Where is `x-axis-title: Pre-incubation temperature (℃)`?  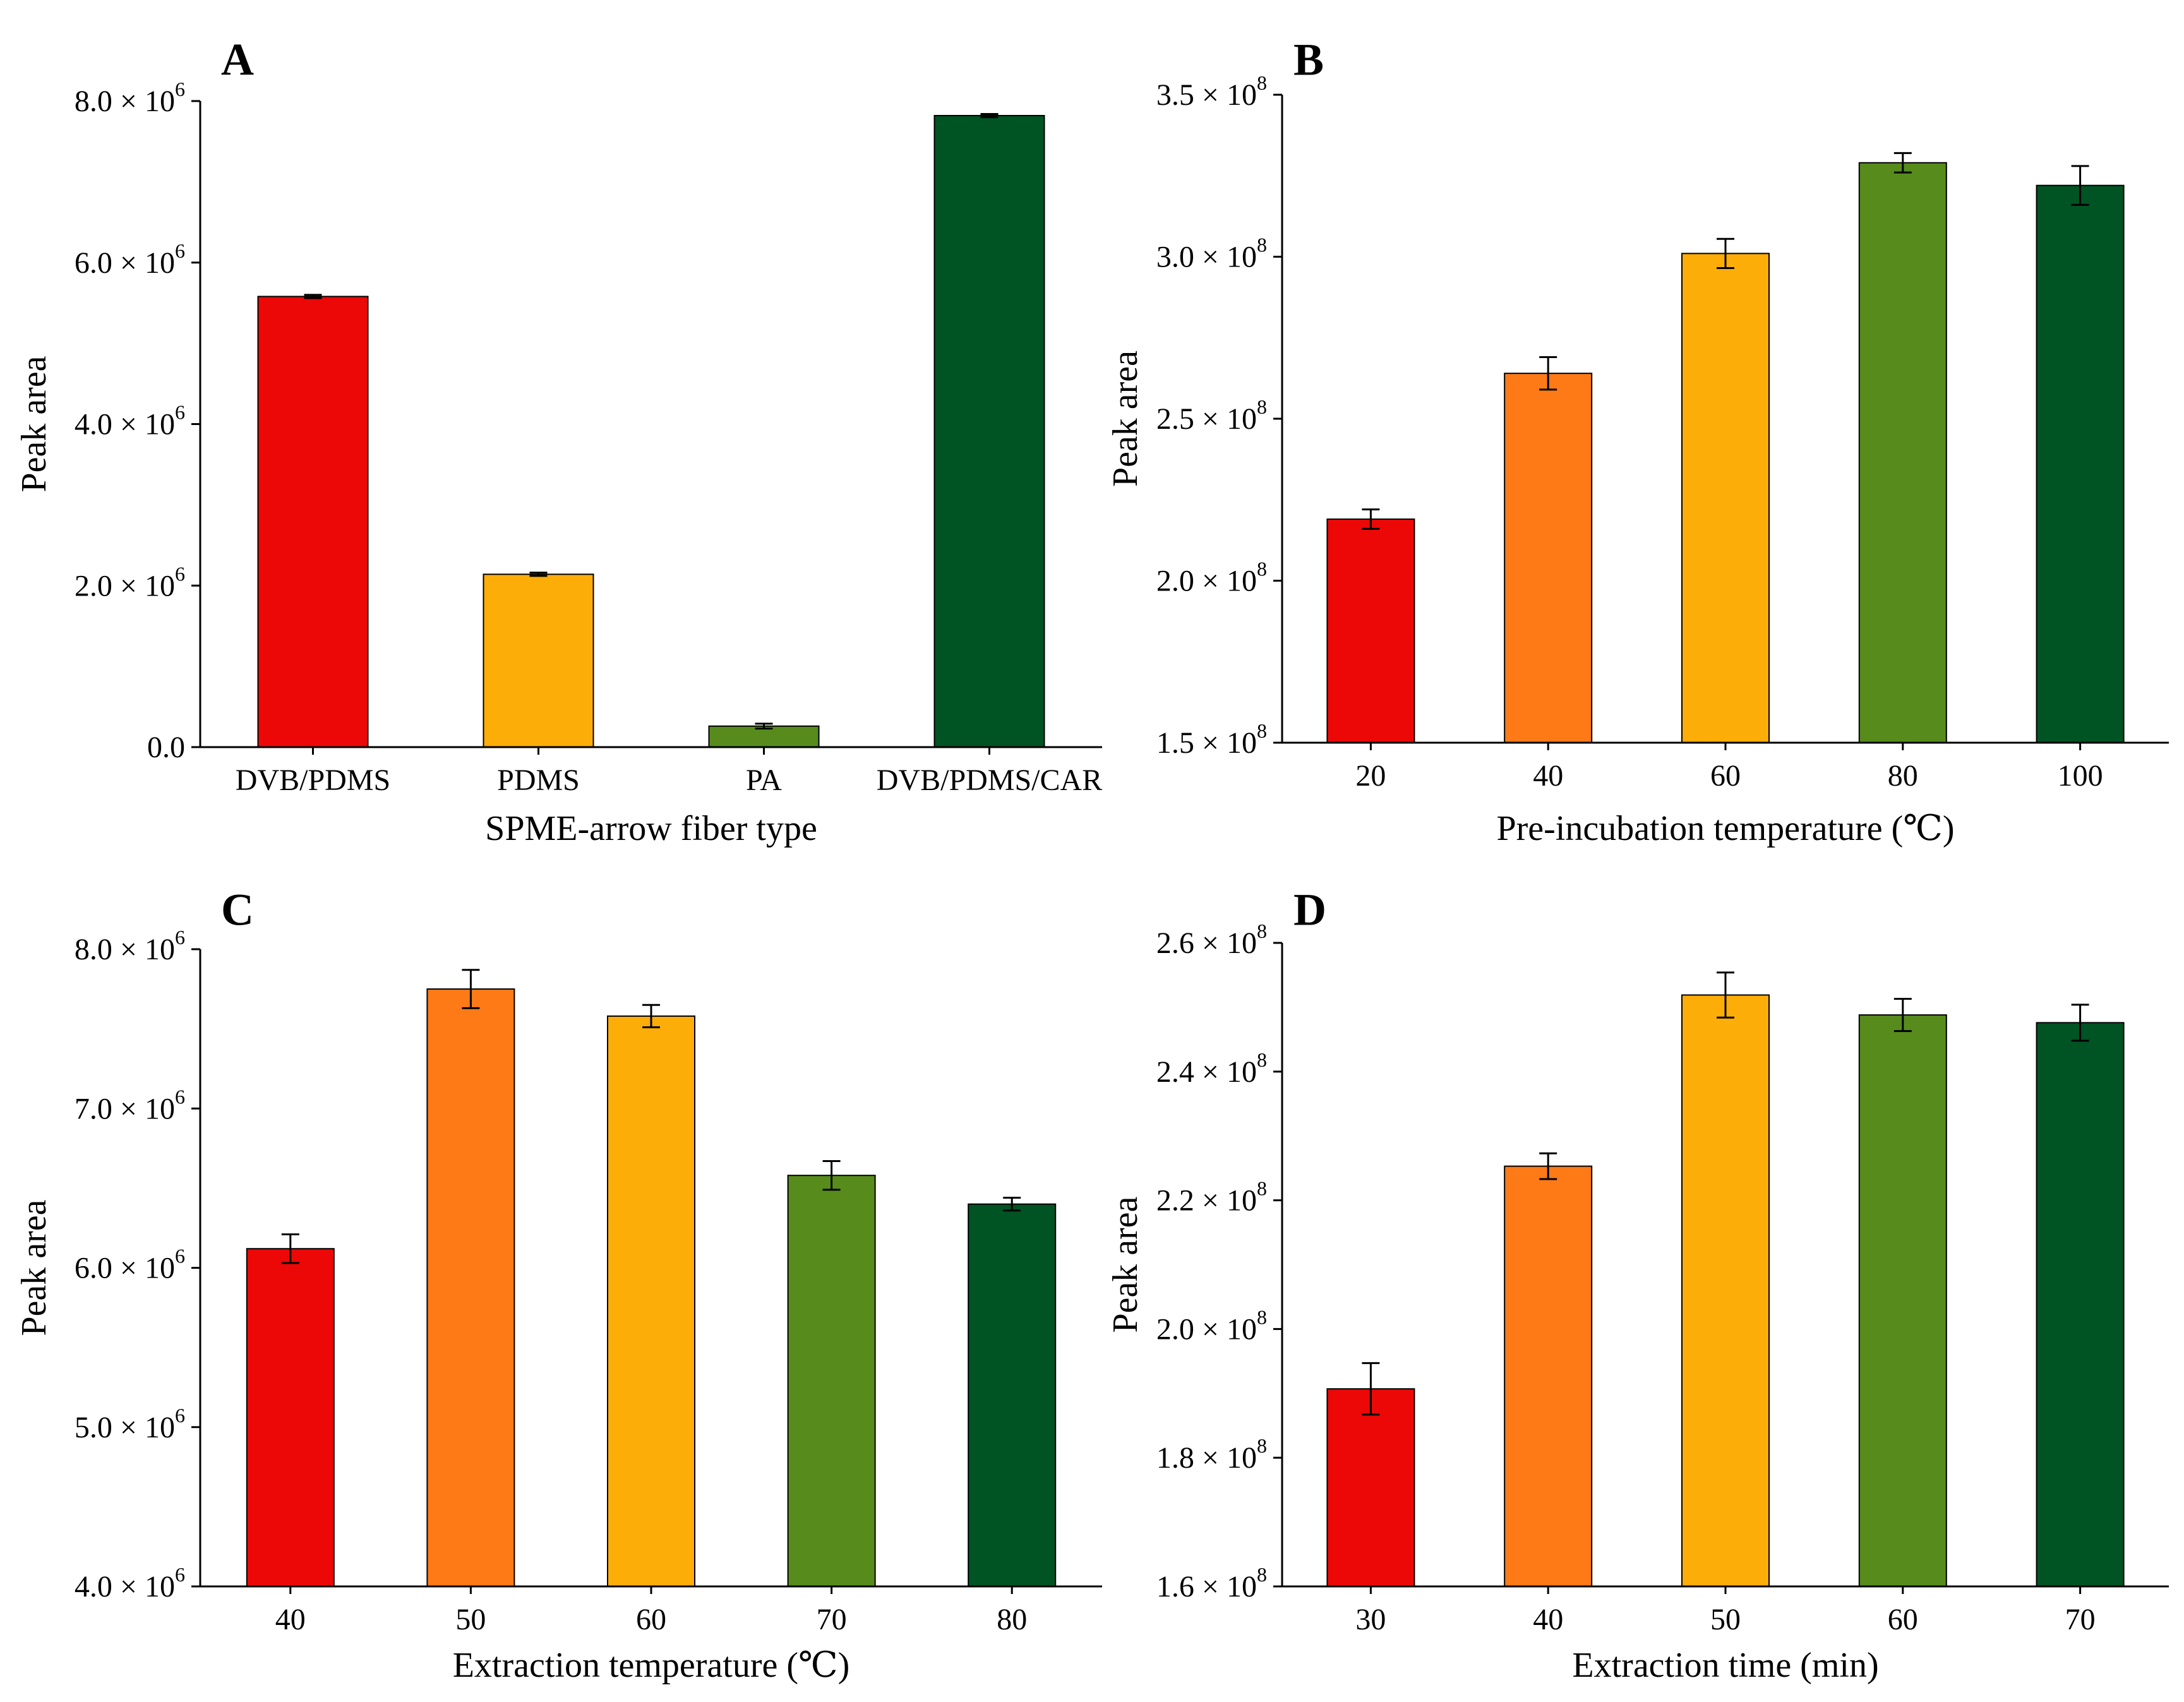 x-axis-title: Pre-incubation temperature (℃) is located at coordinates (1725, 828).